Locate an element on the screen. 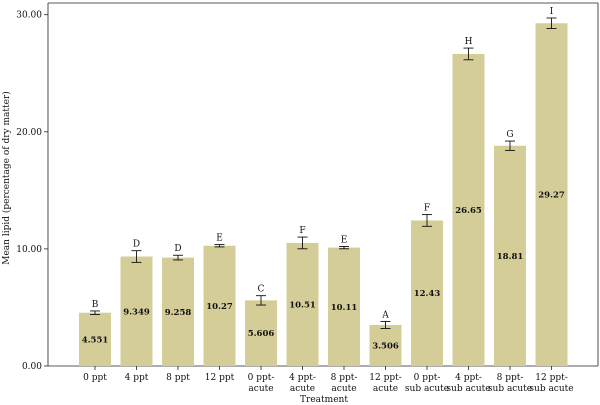  significance-letter: C is located at coordinates (261, 290).